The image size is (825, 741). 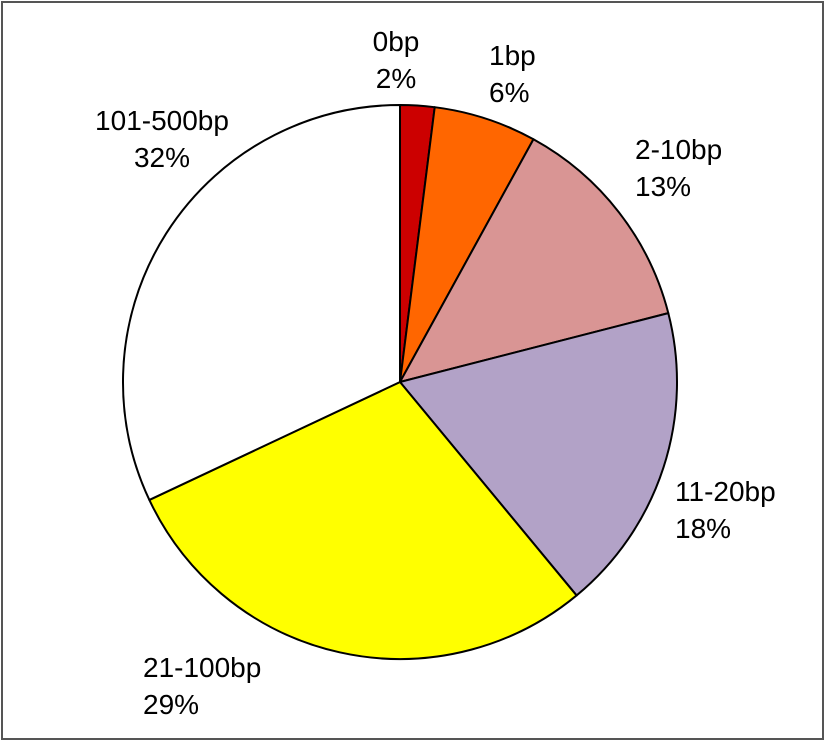 I want to click on slice-percent-11-20bp: 18%, so click(x=703, y=528).